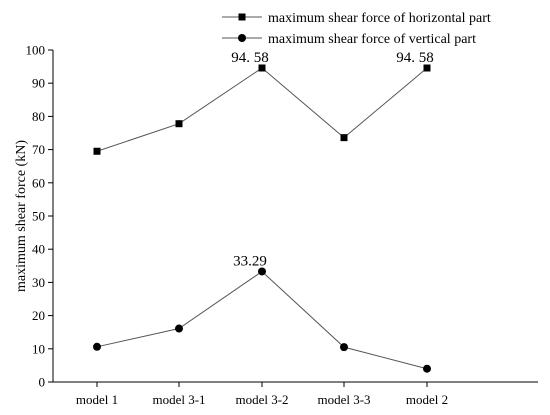 The image size is (550, 415). Describe the element at coordinates (379, 18) in the screenshot. I see `legend-label: maximum shear force of horizontal part` at that location.